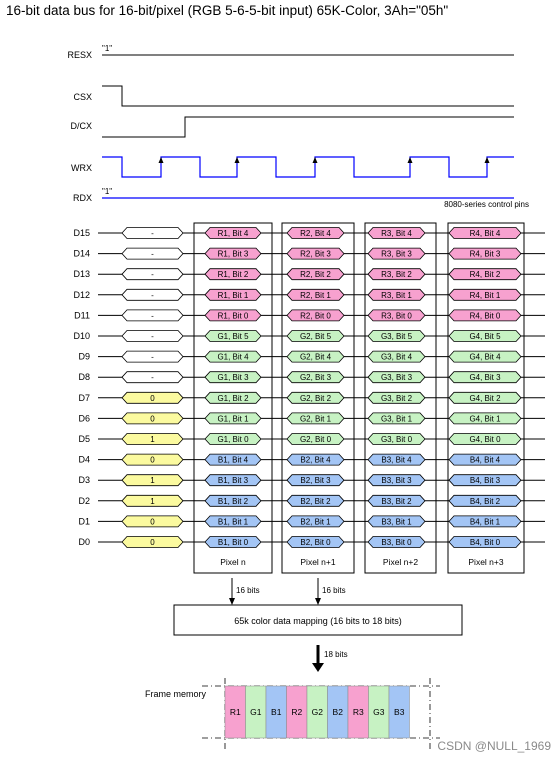 Image resolution: width=559 pixels, height=761 pixels. Describe the element at coordinates (396, 274) in the screenshot. I see `pixel-bit-label: R3, Bit 2` at that location.